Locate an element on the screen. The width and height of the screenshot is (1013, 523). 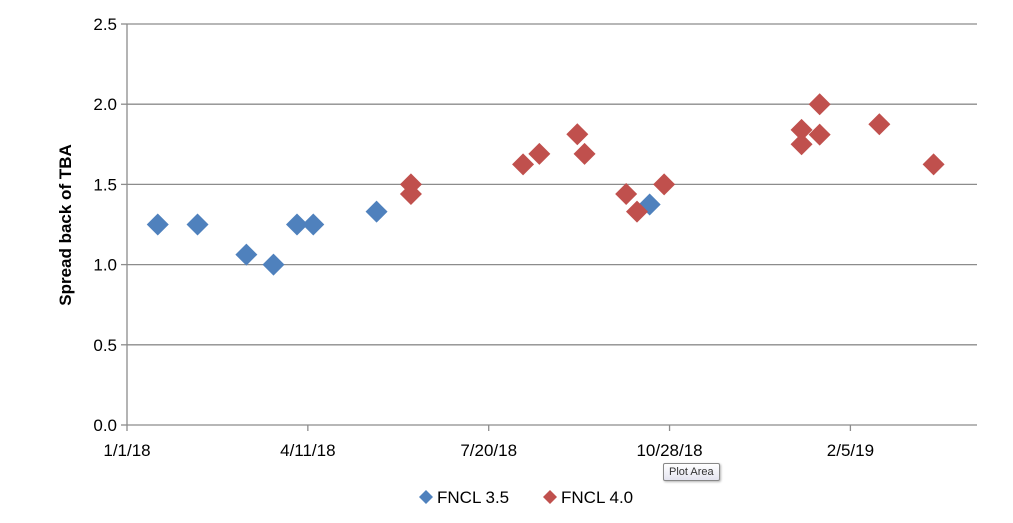
x-tick-label: 10/28/18 is located at coordinates (669, 450).